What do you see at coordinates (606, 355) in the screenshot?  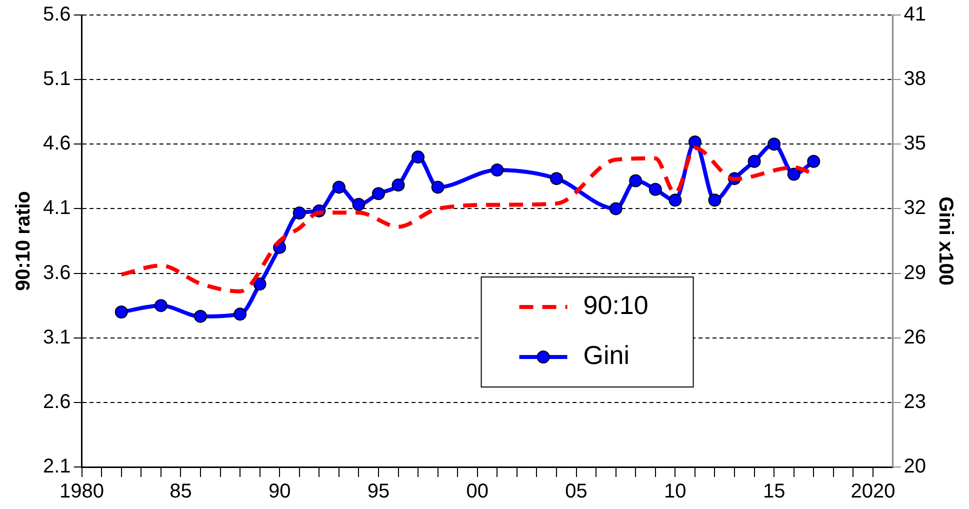 I see `legend-label: Gini` at bounding box center [606, 355].